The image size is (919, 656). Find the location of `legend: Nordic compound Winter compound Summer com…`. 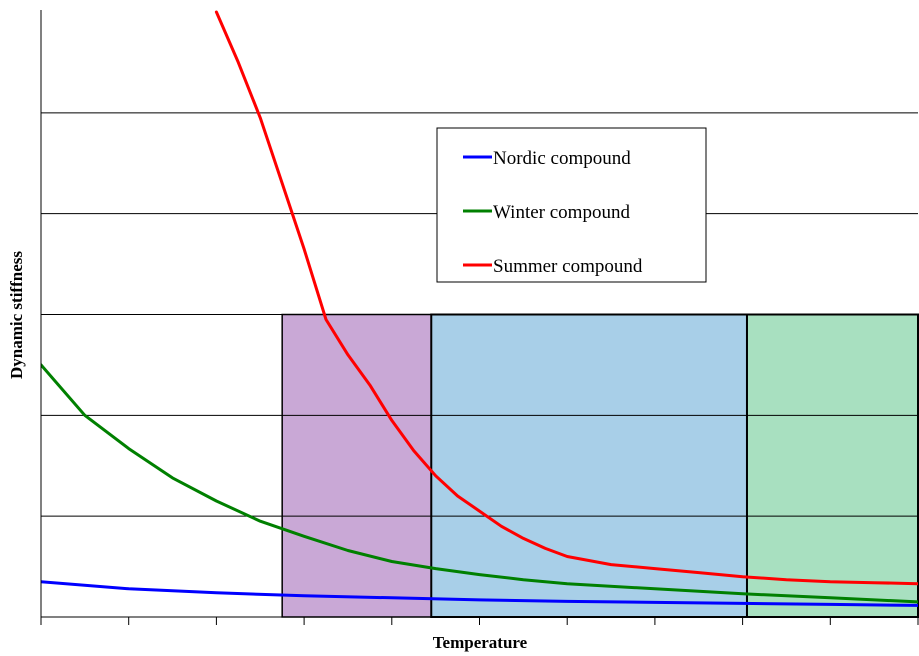

legend: Nordic compound Winter compound Summer com… is located at coordinates (571, 205).